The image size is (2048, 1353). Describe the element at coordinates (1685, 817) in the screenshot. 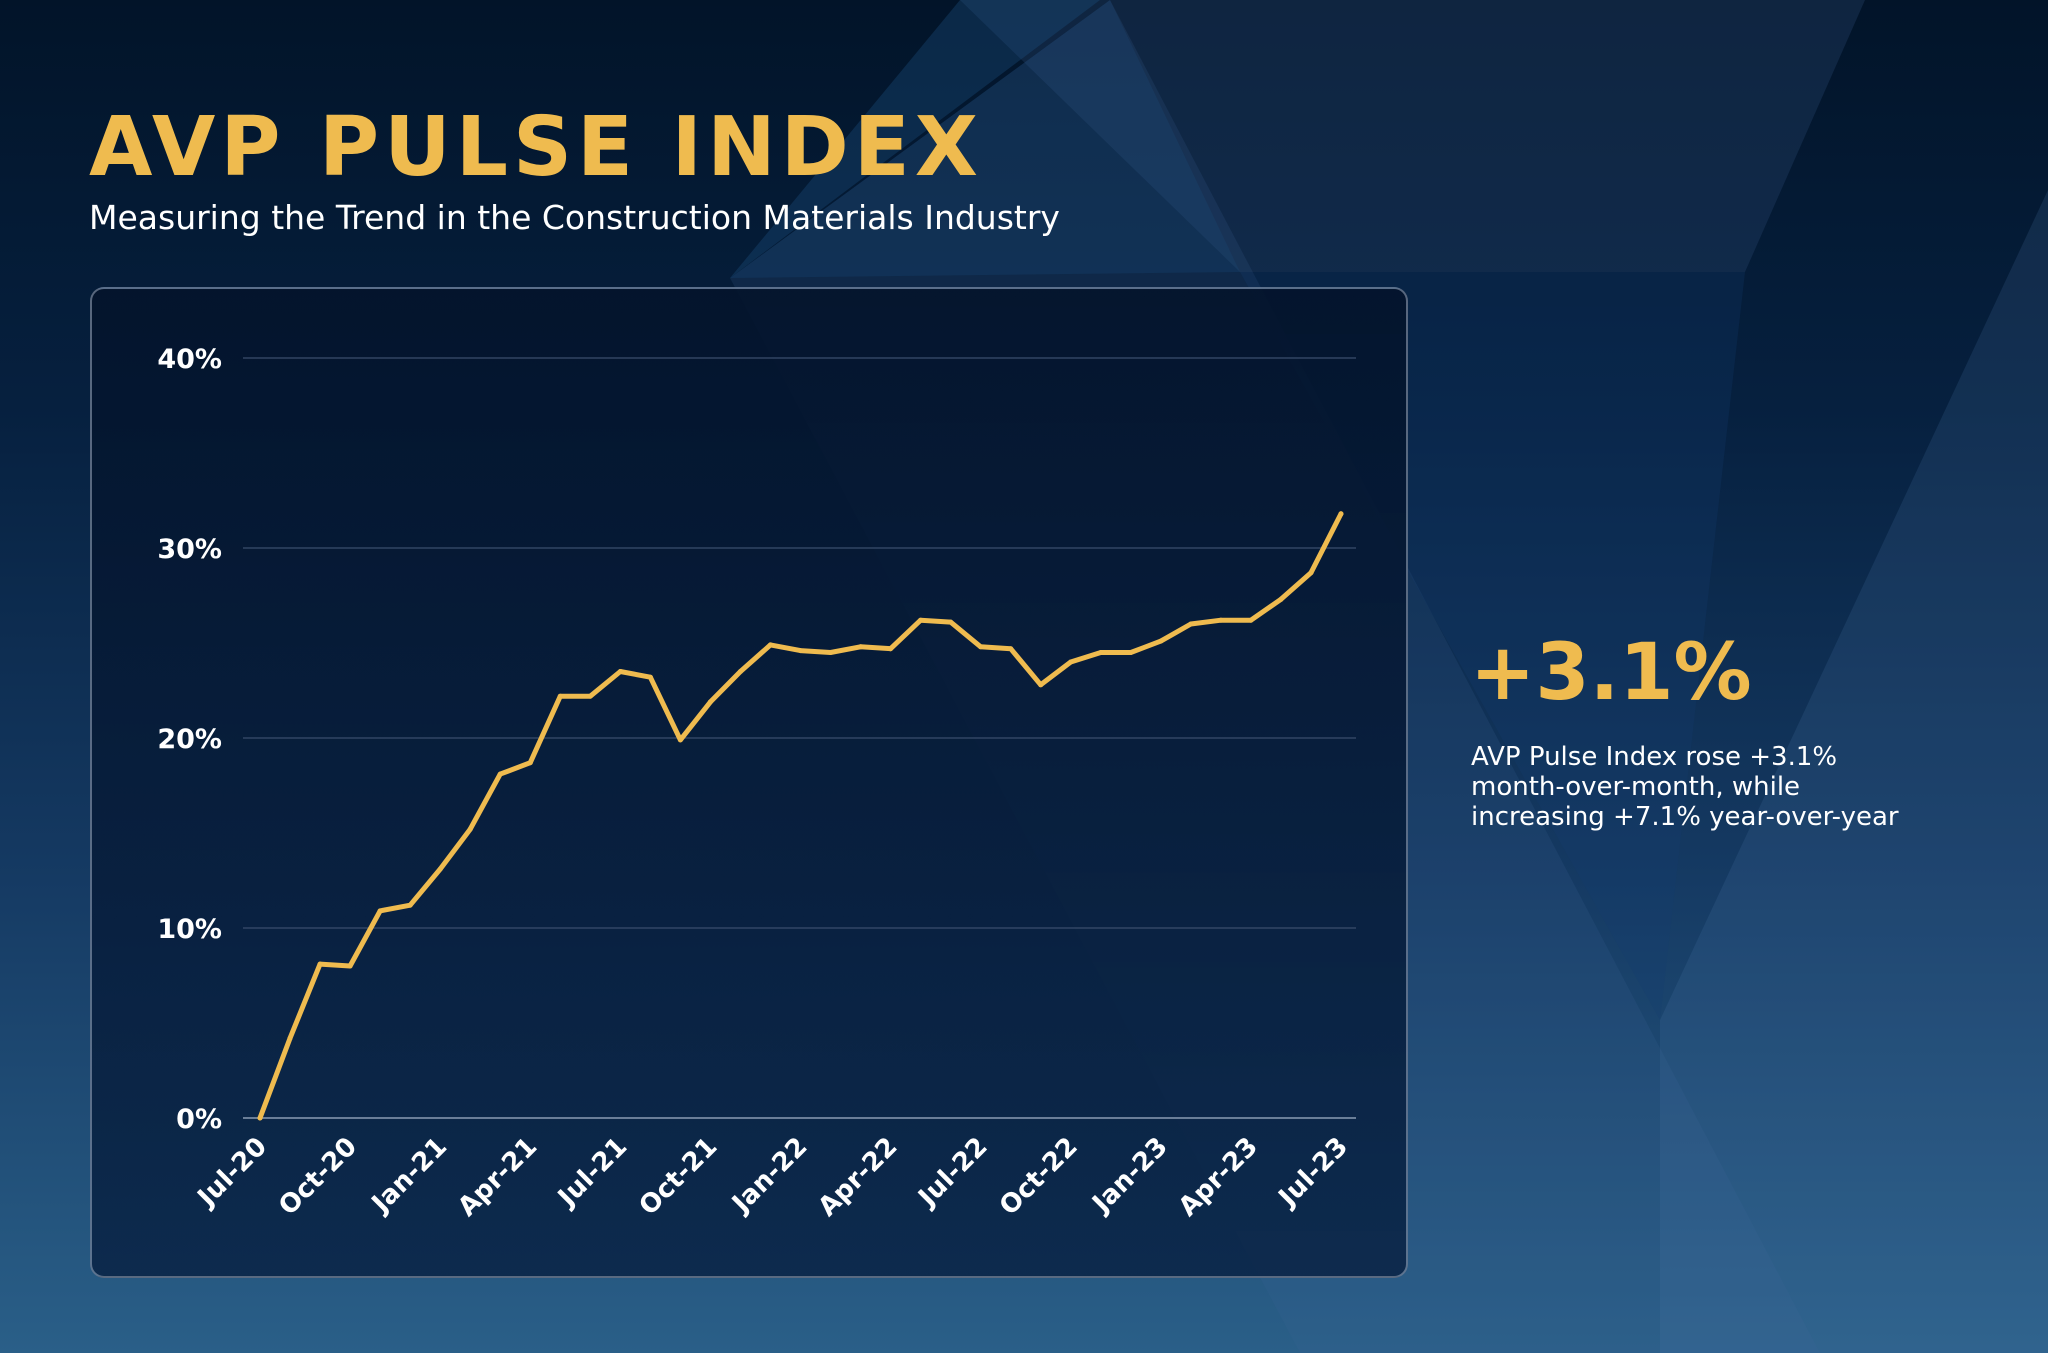

I see `description-line: increasing +7.1% year-over-year` at that location.